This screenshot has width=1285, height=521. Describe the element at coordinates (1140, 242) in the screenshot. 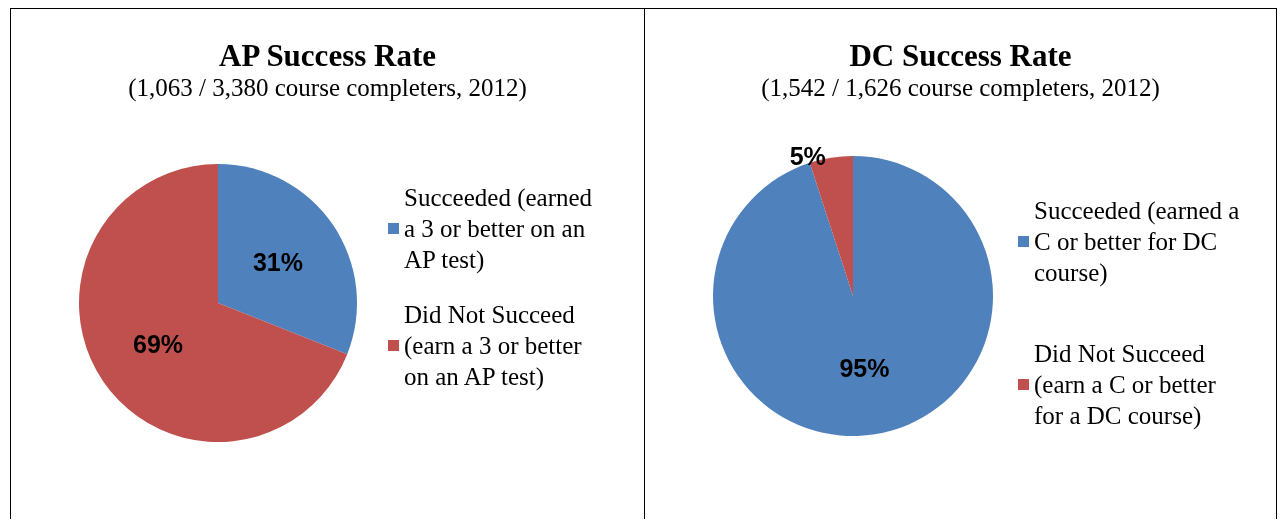

I see `legend-label: Succeeded (earned a C or better for DC course)` at that location.